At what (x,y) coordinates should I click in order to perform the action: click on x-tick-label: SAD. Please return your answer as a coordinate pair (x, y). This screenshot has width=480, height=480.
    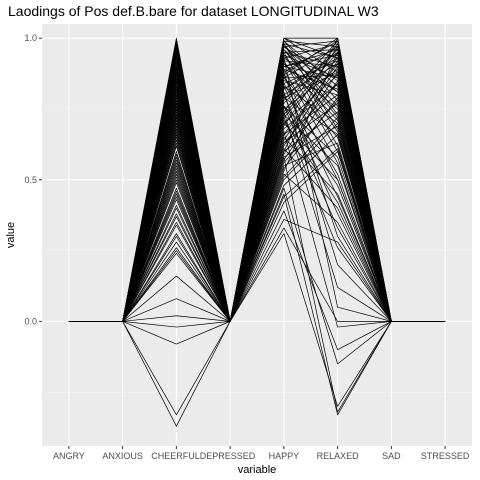
    Looking at the image, I should click on (391, 456).